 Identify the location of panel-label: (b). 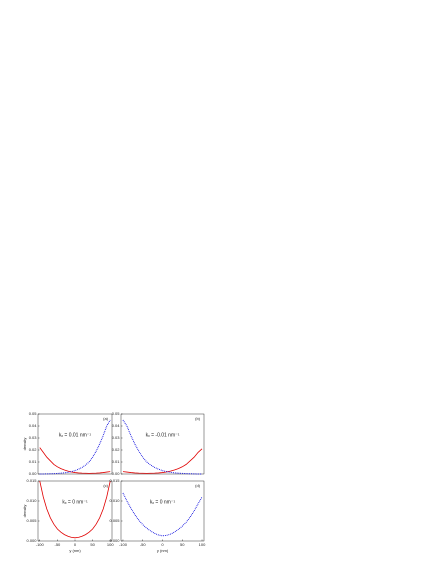
(198, 418).